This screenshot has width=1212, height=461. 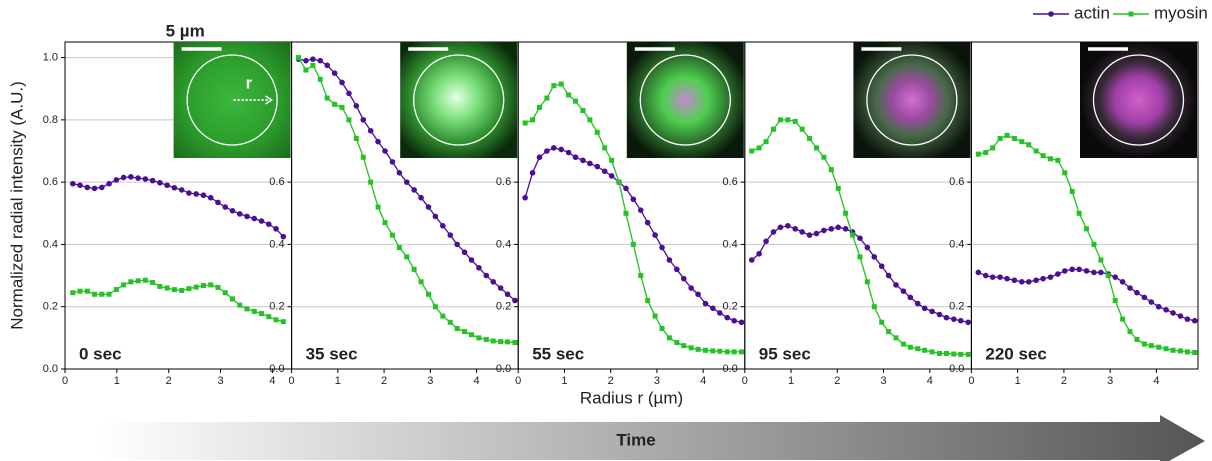 I want to click on y-tick-label: 0.0, so click(x=503, y=369).